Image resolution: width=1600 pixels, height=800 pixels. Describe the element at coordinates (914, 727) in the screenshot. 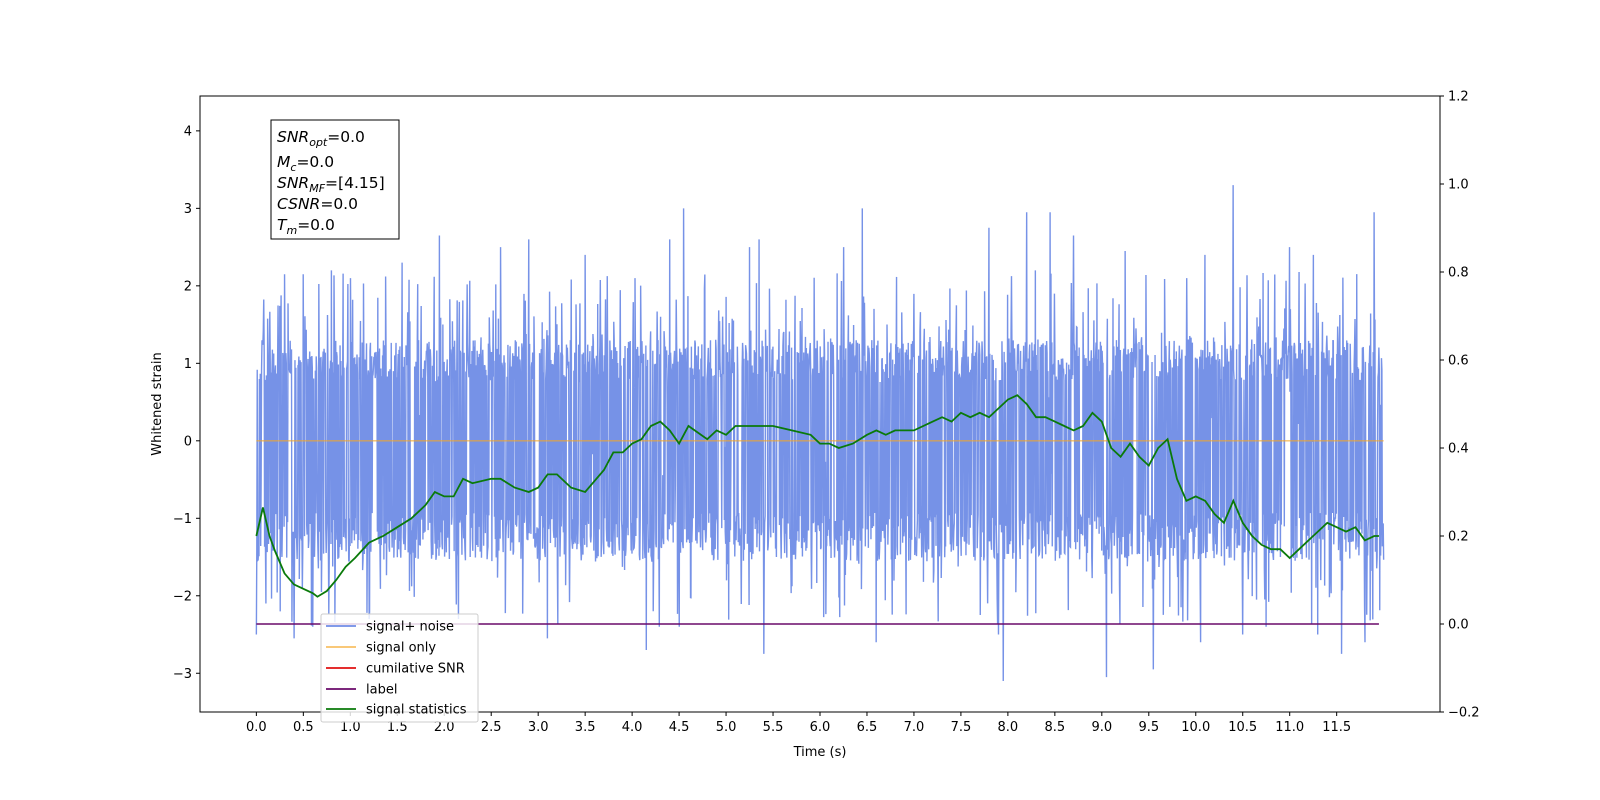

I see `x-tick-label: 7.0` at that location.